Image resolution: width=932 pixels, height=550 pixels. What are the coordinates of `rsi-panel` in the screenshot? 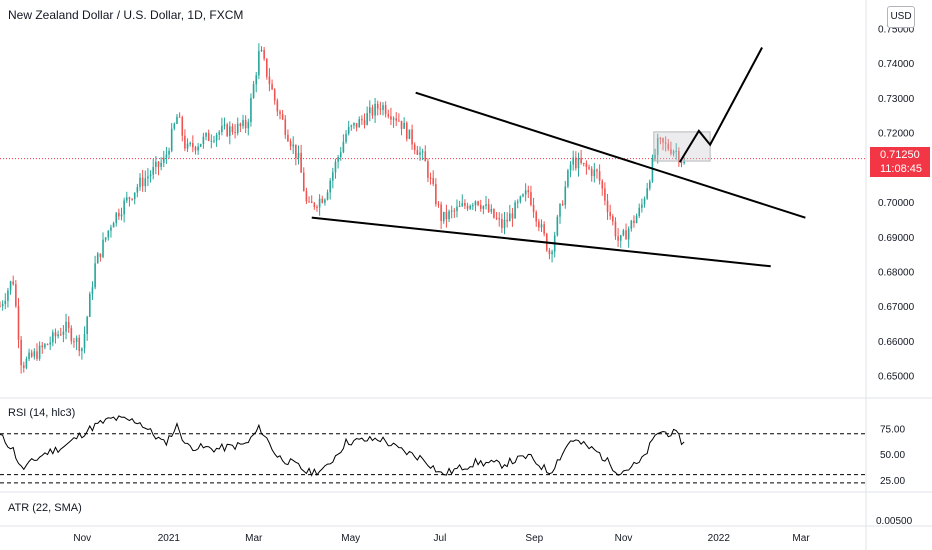 It's located at (433, 449).